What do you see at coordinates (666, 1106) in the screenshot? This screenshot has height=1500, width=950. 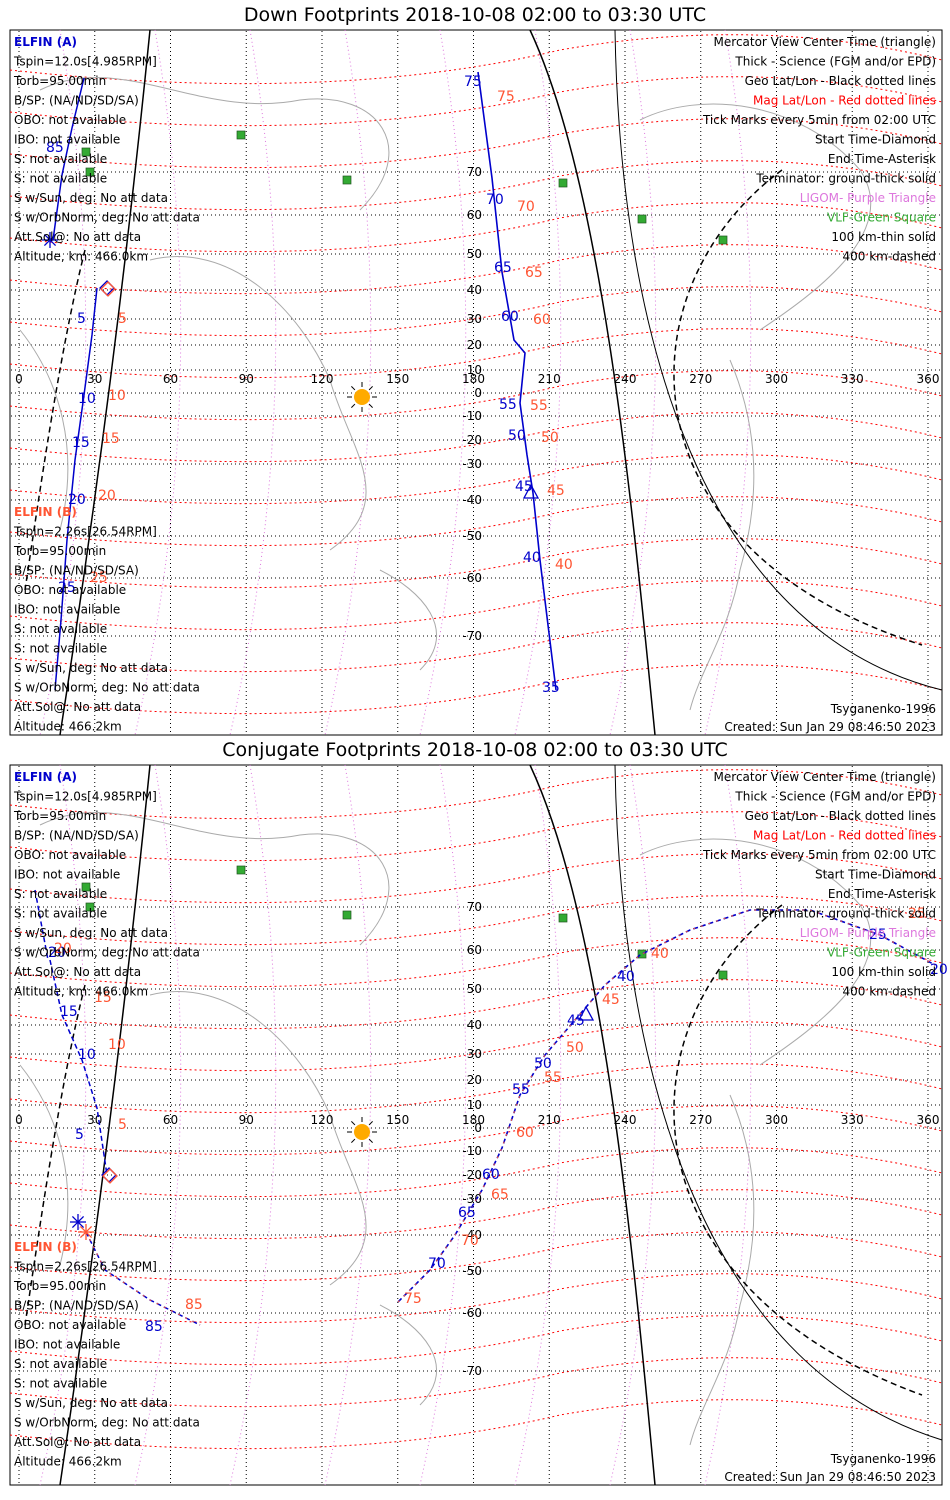 I see `elfin-b-track-east` at bounding box center [666, 1106].